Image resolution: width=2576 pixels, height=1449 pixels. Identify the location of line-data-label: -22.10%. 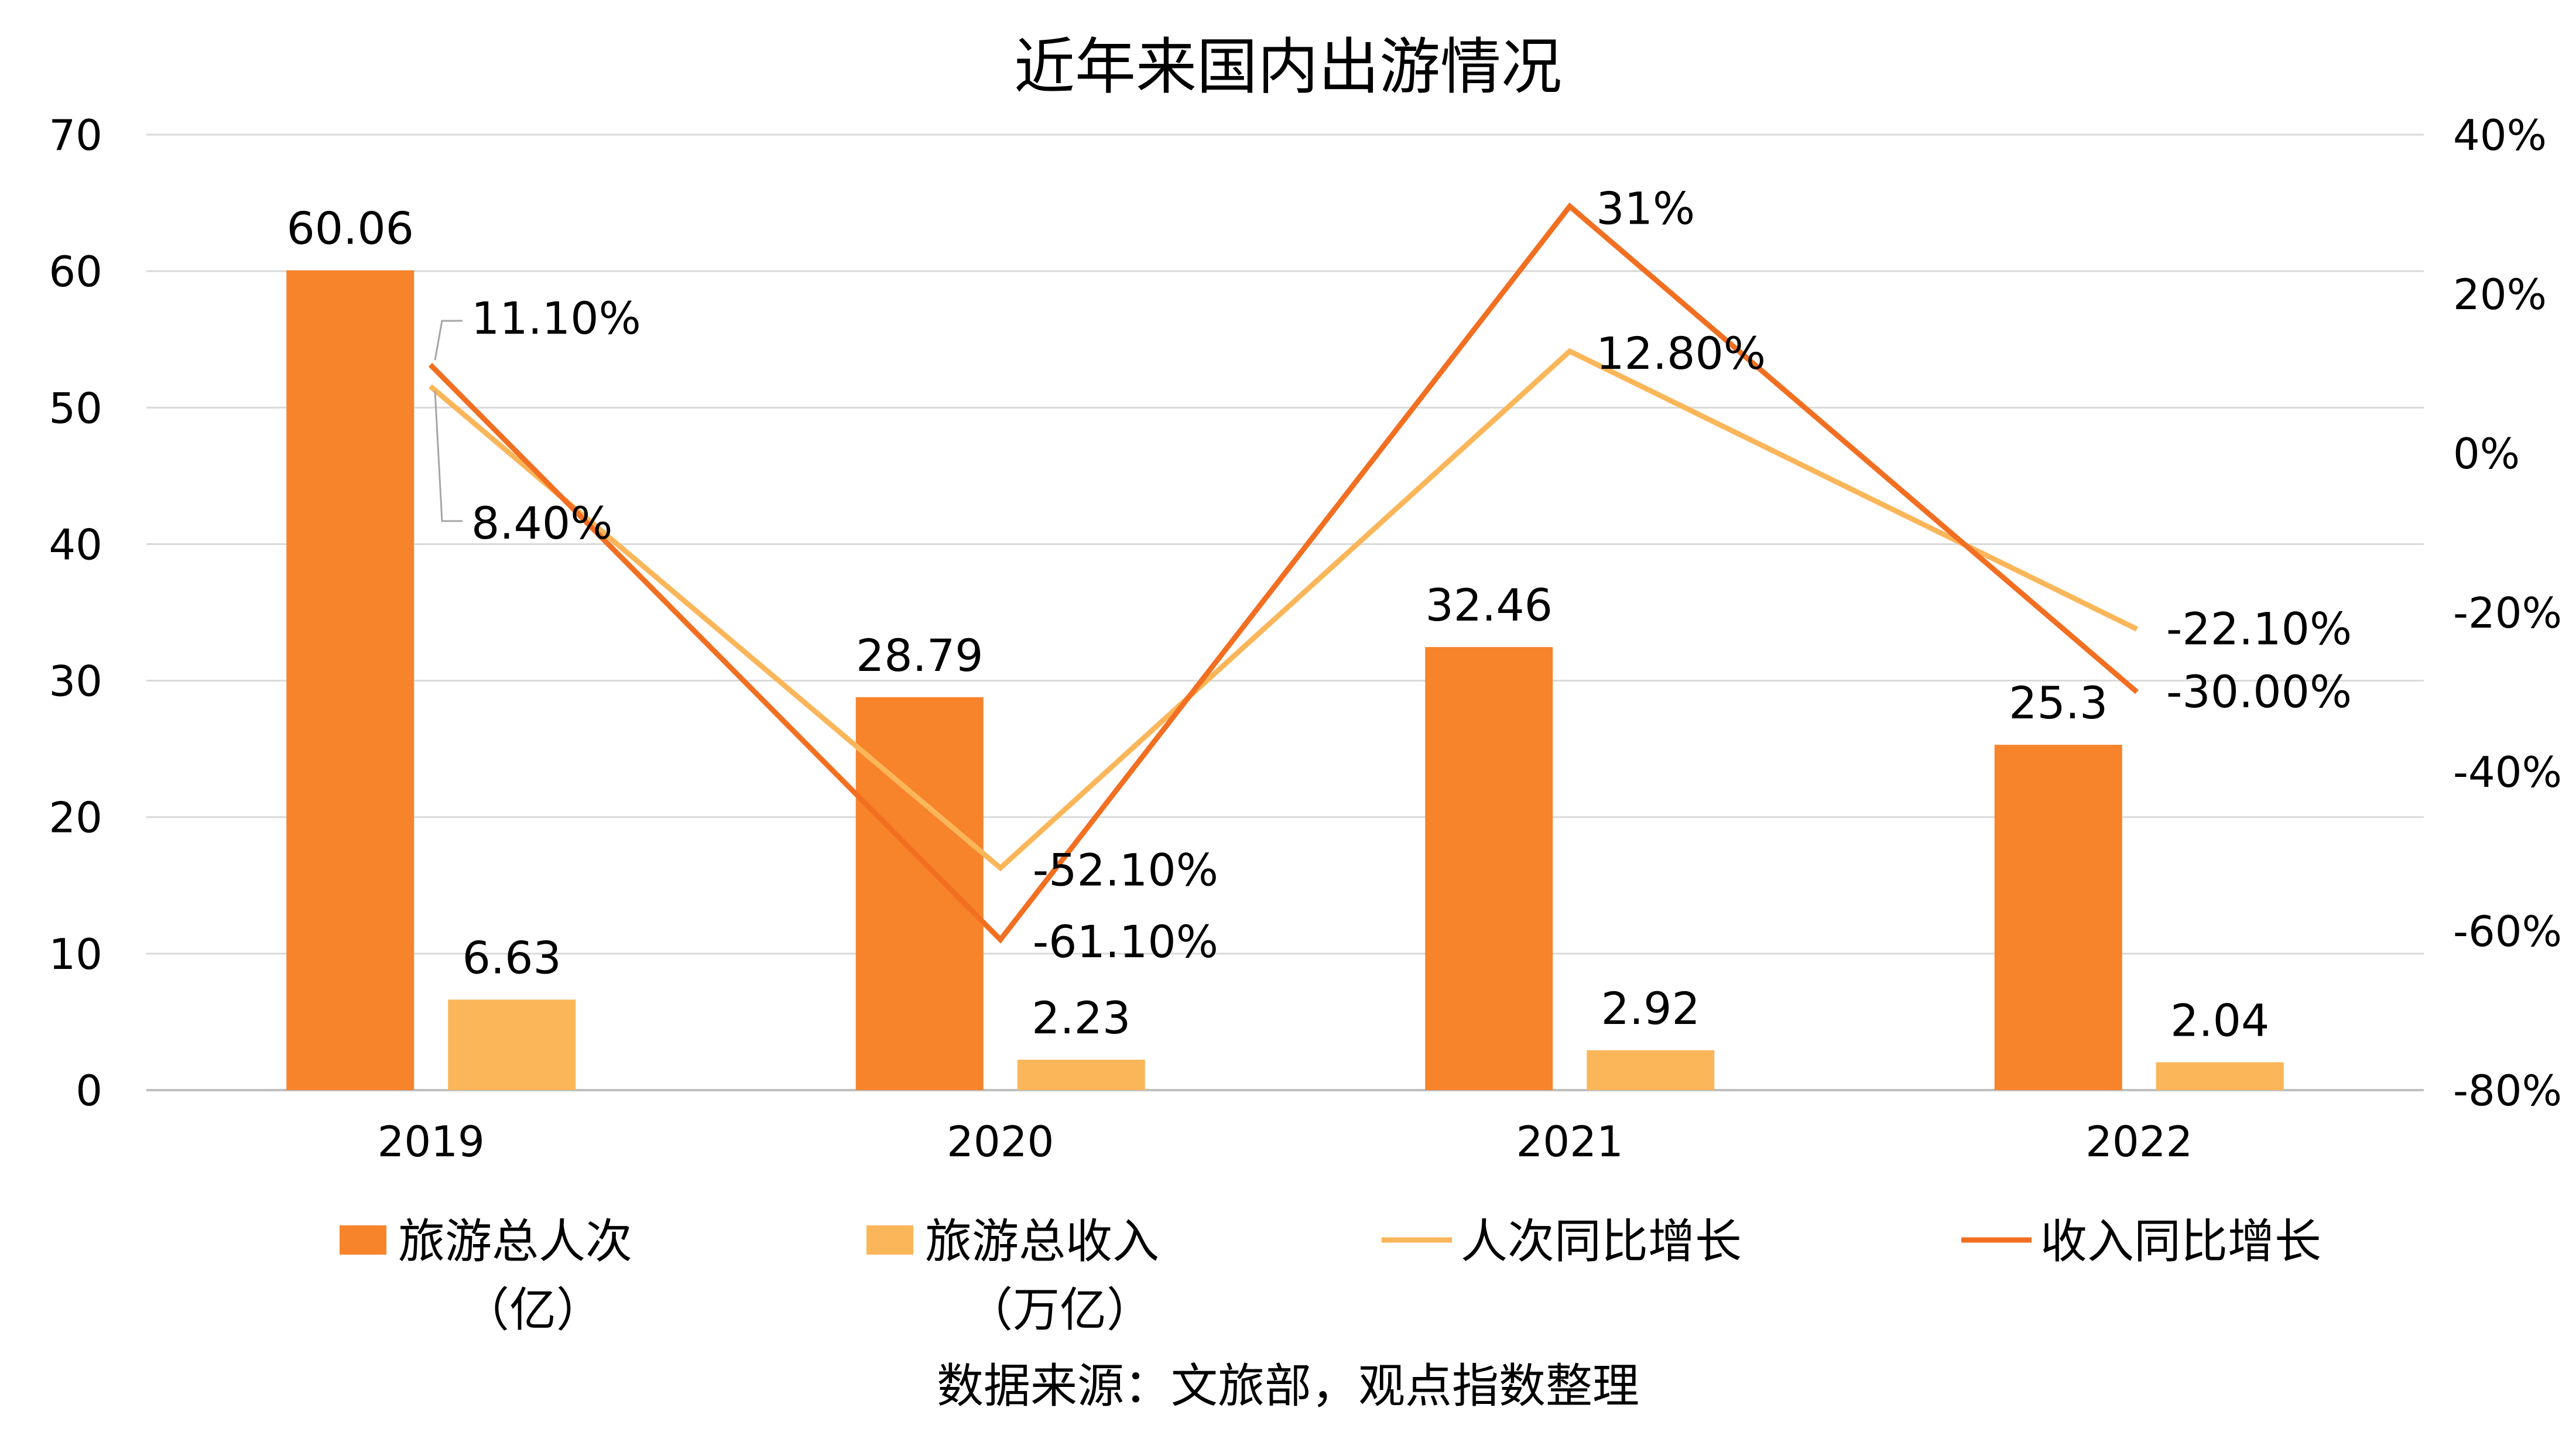
(2259, 629).